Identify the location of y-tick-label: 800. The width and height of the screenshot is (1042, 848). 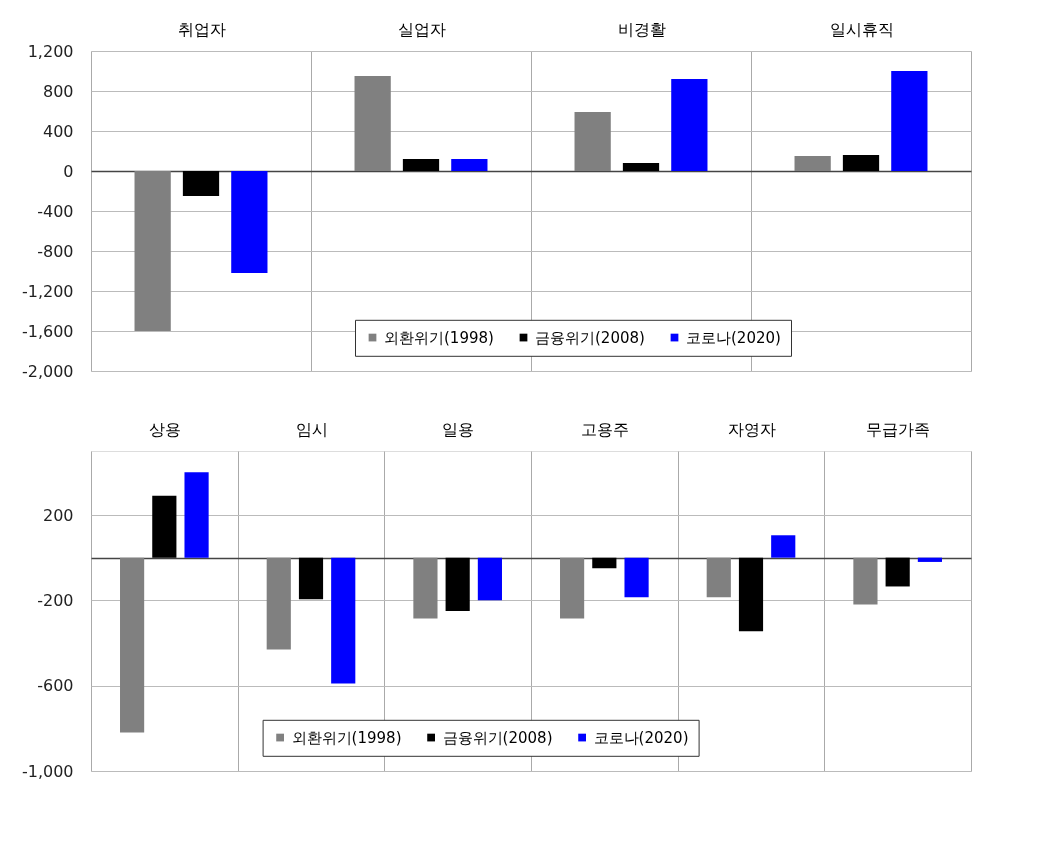
(58, 91).